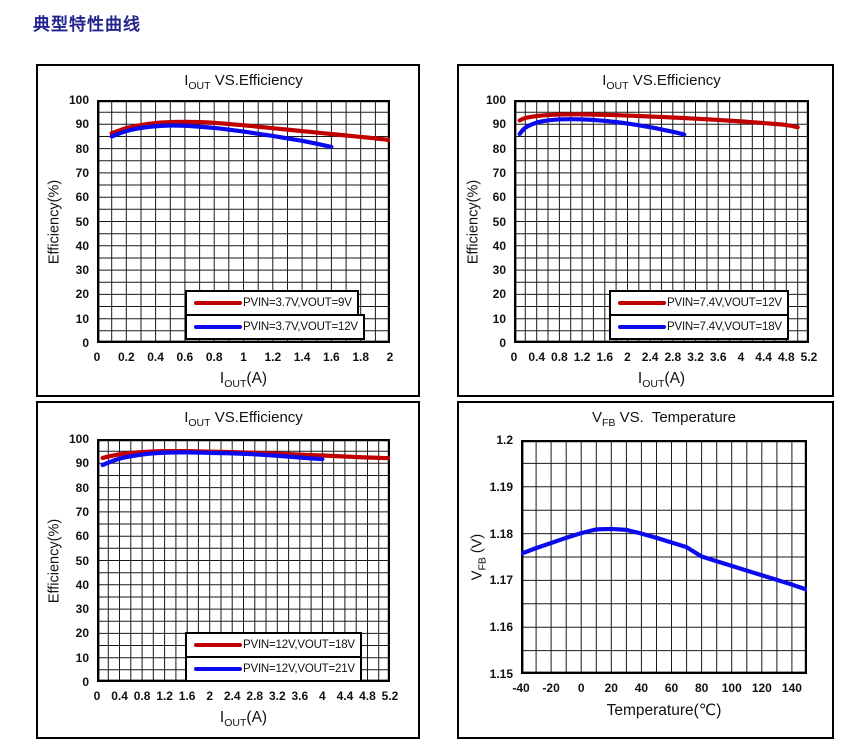 The width and height of the screenshot is (860, 745). What do you see at coordinates (731, 688) in the screenshot?
I see `x-tick-label: 100` at bounding box center [731, 688].